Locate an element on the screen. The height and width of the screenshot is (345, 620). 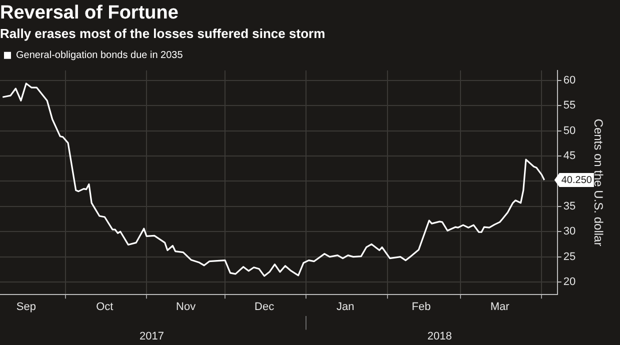
y-tick-label: 25 is located at coordinates (569, 256).